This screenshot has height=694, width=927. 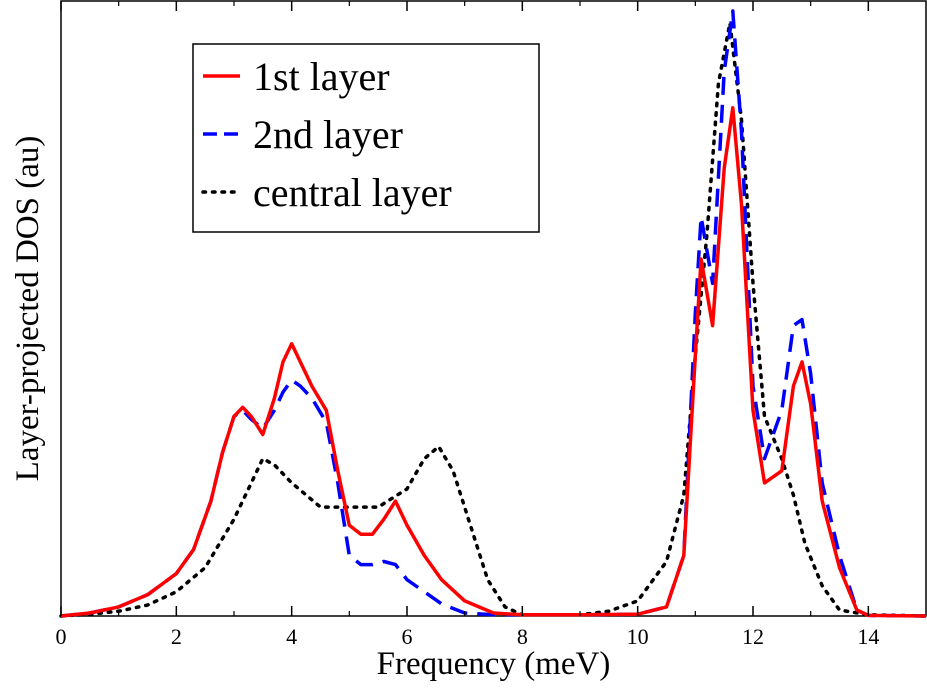 I want to click on x-axis-title: Frequency (meV), so click(x=494, y=664).